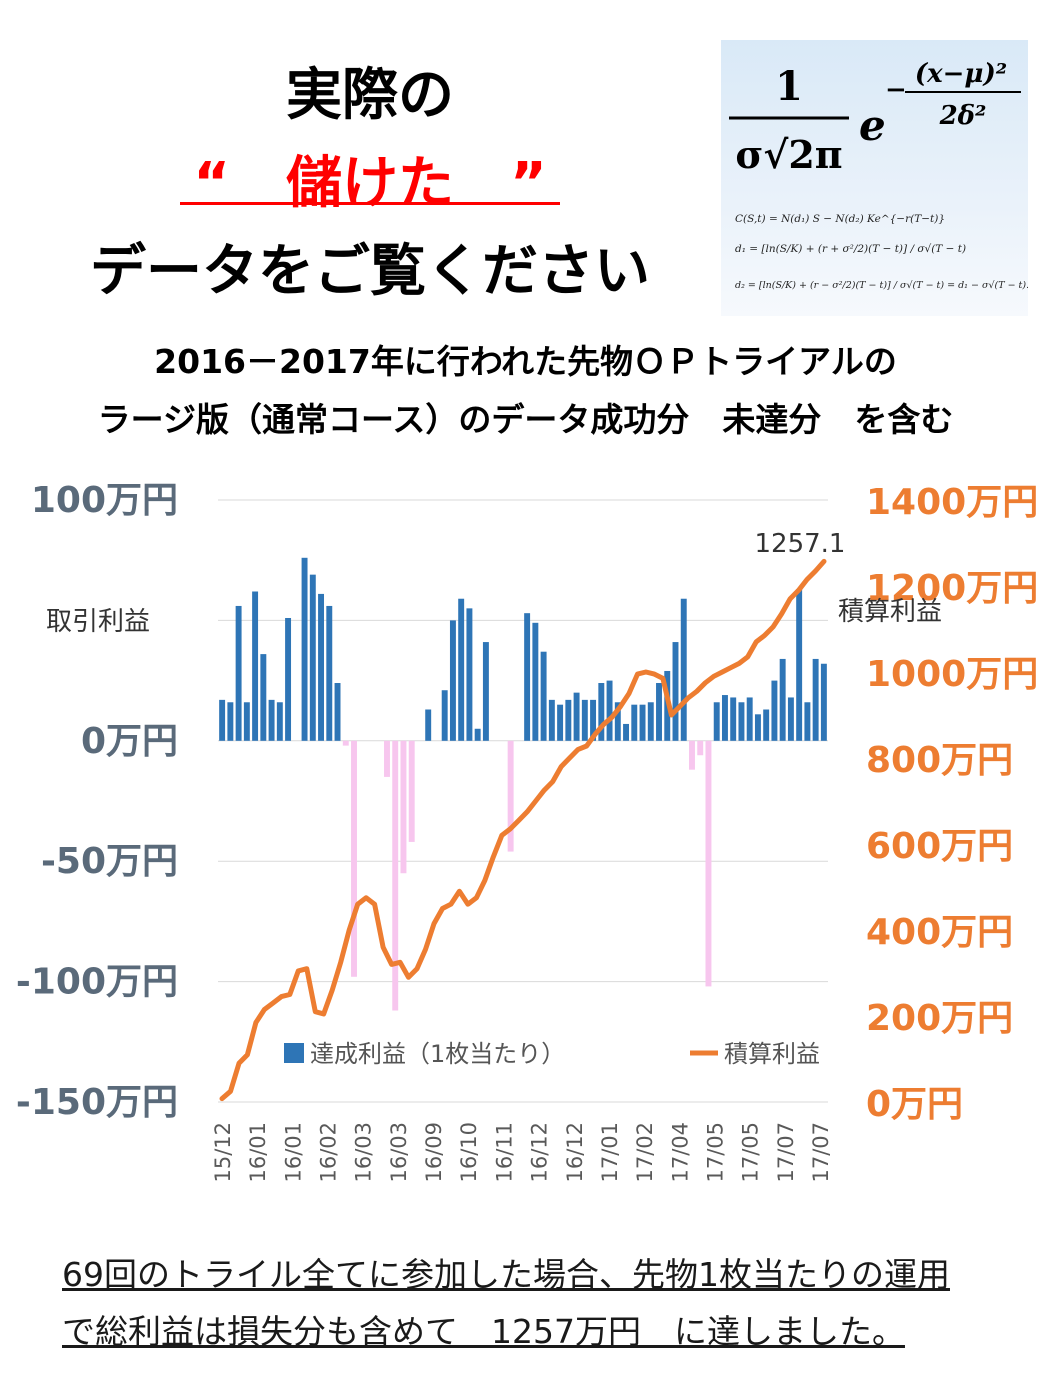 The width and height of the screenshot is (1051, 1376). What do you see at coordinates (506, 1274) in the screenshot?
I see `conclusion-line1: 69回のトライル全てに参加した場合、先物1枚当たりの運用` at bounding box center [506, 1274].